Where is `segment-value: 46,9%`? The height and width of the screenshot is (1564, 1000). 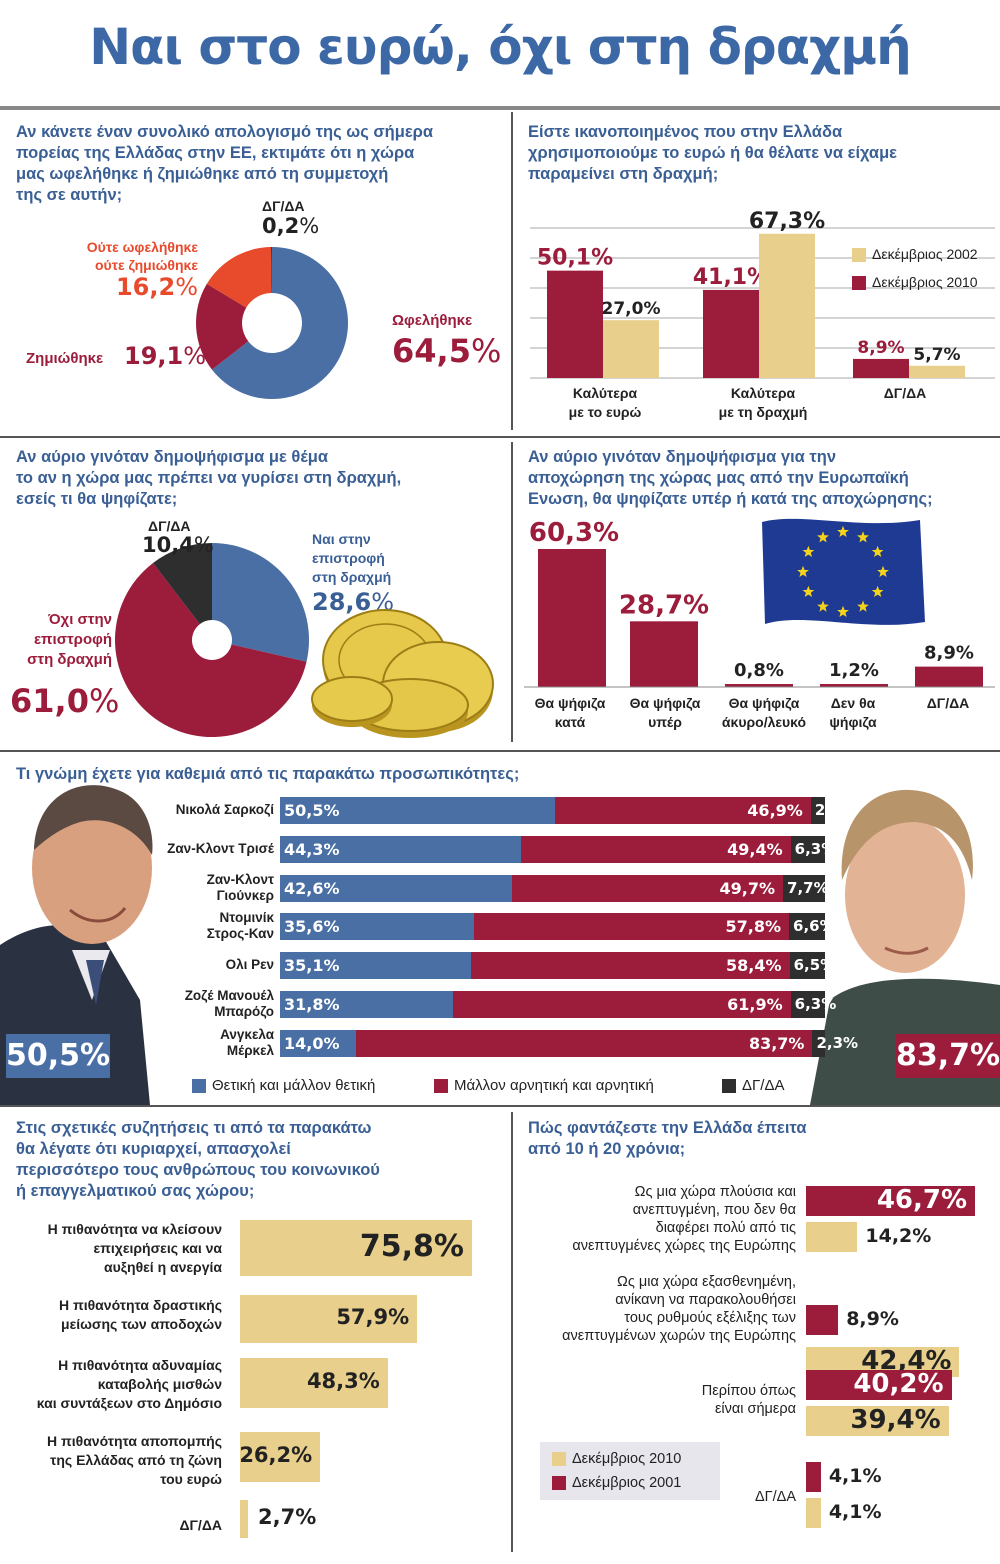
segment-value: 46,9% is located at coordinates (775, 810).